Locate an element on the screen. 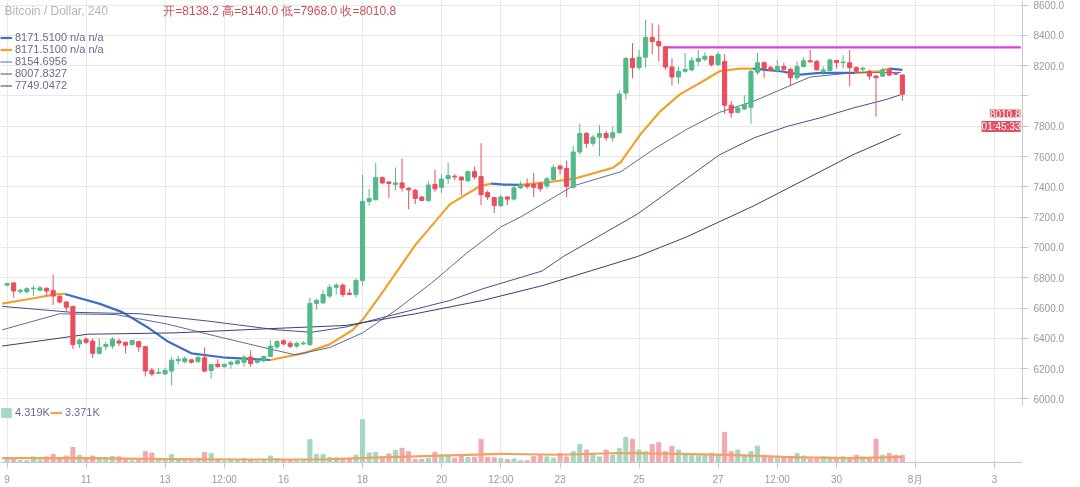 The width and height of the screenshot is (1080, 487). x-tick-label: 20 is located at coordinates (441, 479).